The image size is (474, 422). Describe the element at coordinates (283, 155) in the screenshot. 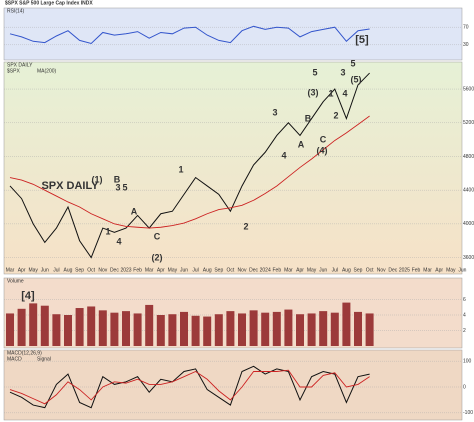

I see `wave-label: 4` at that location.